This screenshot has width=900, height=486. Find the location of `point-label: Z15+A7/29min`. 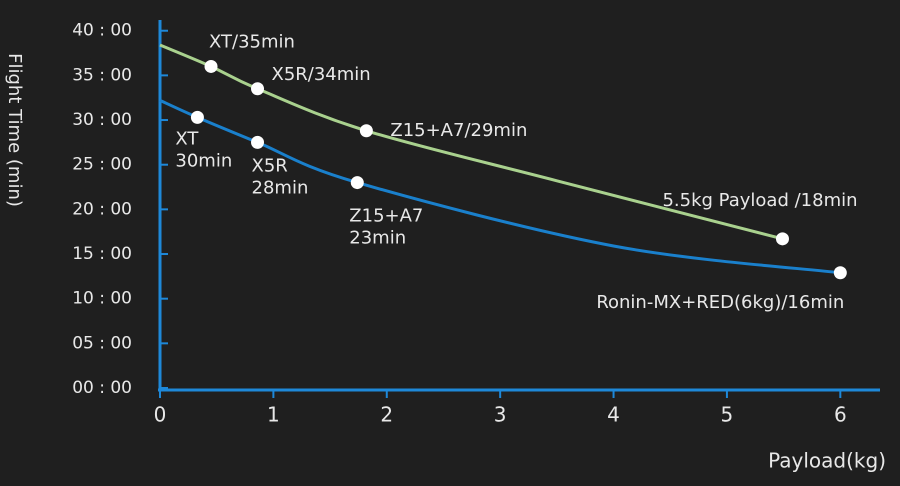

point-label: Z15+A7/29min is located at coordinates (458, 130).